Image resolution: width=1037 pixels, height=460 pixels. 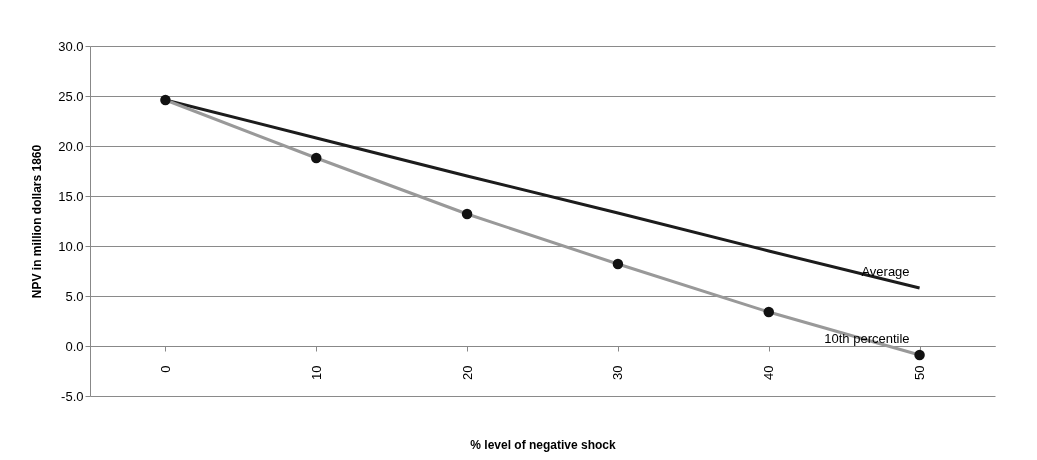 What do you see at coordinates (74, 296) in the screenshot?
I see `y-tick-label: 5.0` at bounding box center [74, 296].